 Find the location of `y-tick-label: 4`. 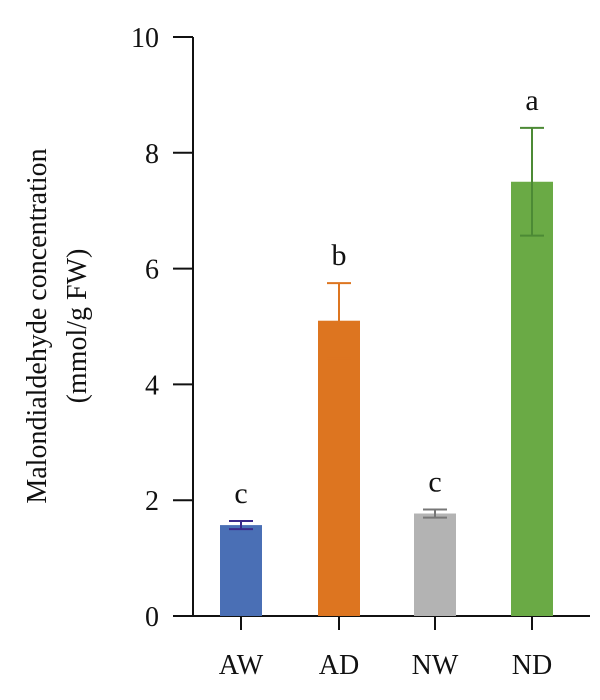

y-tick-label: 4 is located at coordinates (152, 385).